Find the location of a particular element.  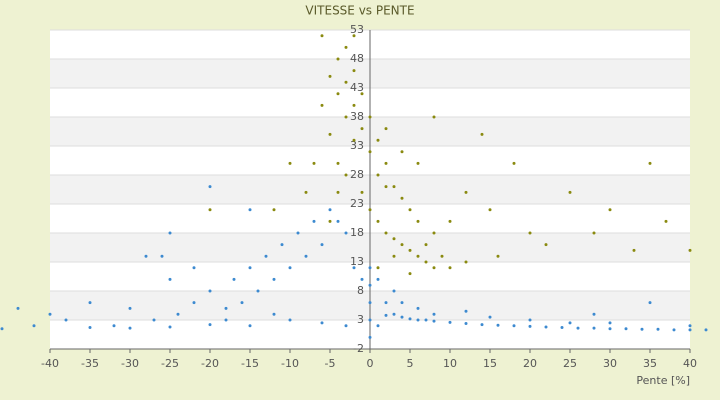

x-axis-label: Pente [%] is located at coordinates (663, 380).